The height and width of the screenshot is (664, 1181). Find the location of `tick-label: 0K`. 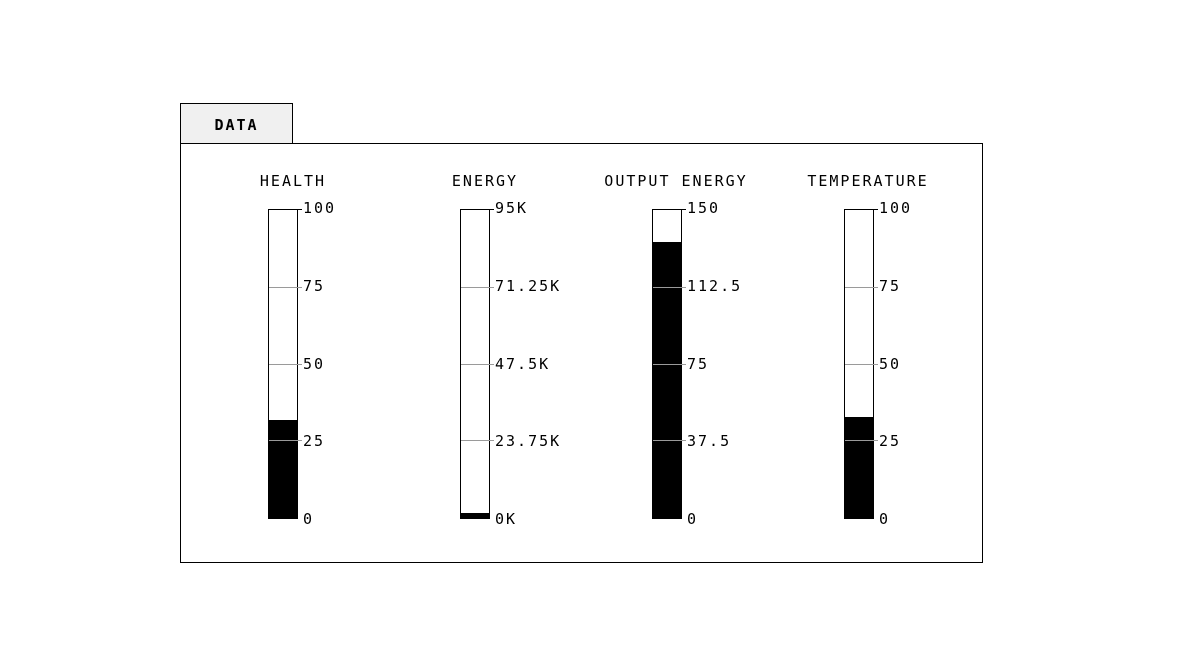

tick-label: 0K is located at coordinates (506, 519).